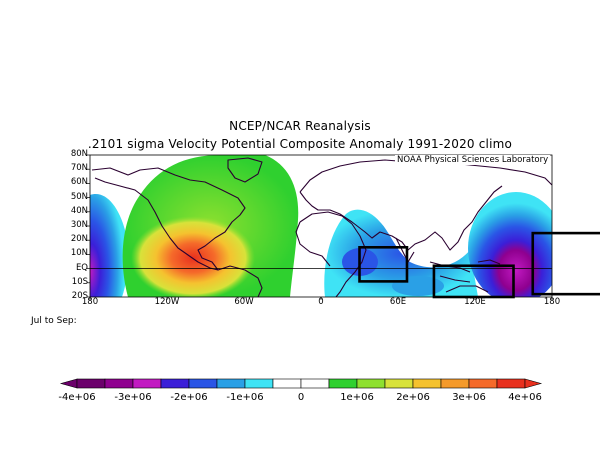 Image resolution: width=600 pixels, height=465 pixels. Describe the element at coordinates (510, 244) in the screenshot. I see `negative-anomaly-pacific` at that location.